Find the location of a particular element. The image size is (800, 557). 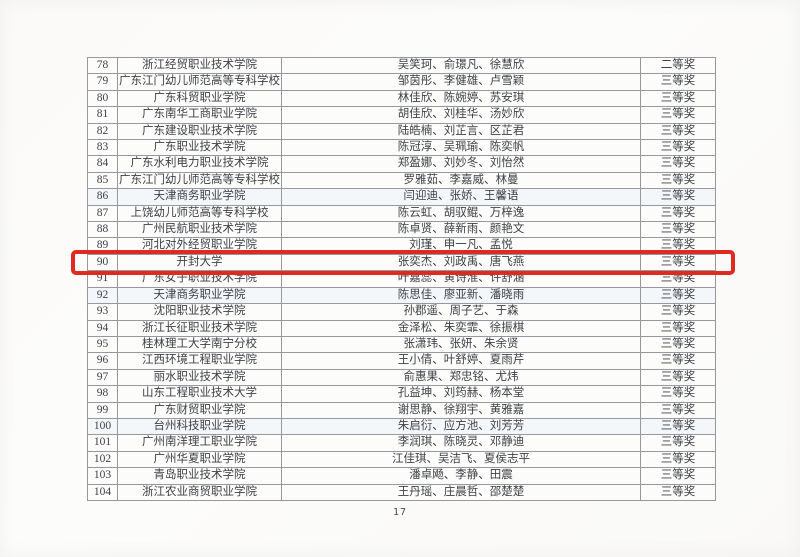

row-number-cell: 93 is located at coordinates (102, 312).